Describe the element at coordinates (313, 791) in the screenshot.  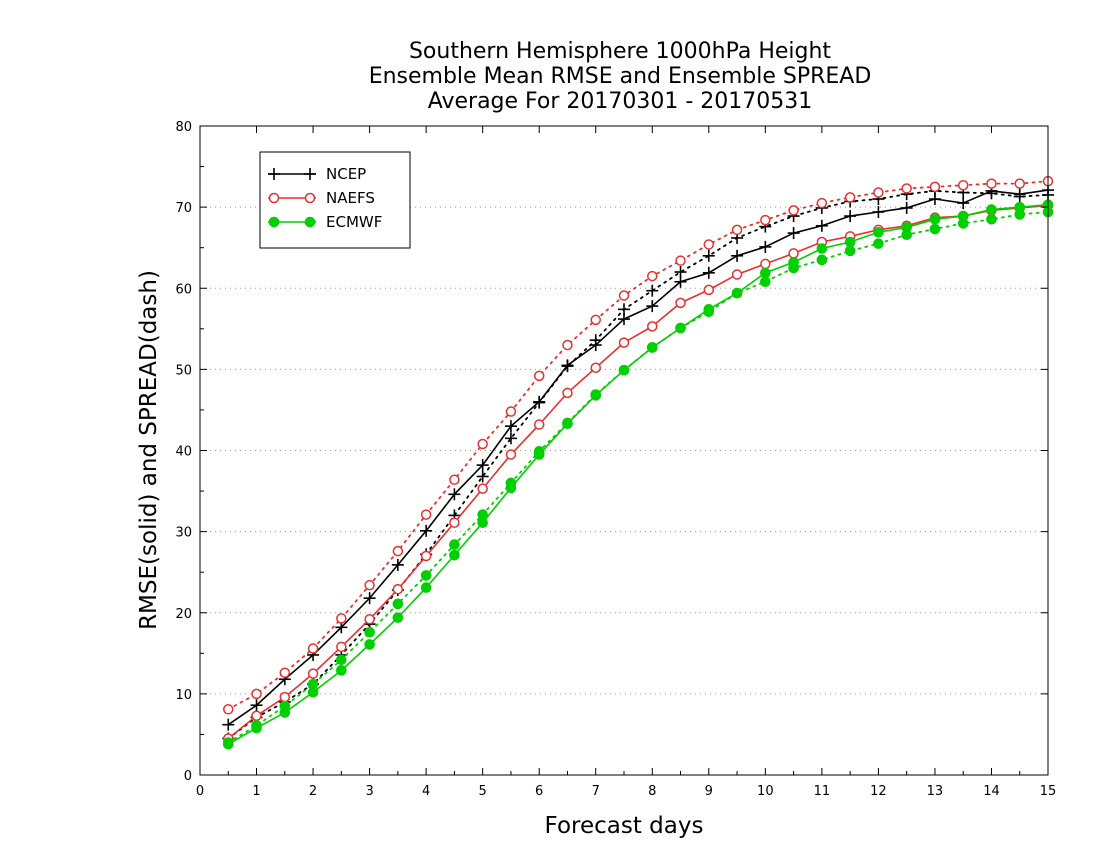
I see `x-tick-label: 2` at that location.